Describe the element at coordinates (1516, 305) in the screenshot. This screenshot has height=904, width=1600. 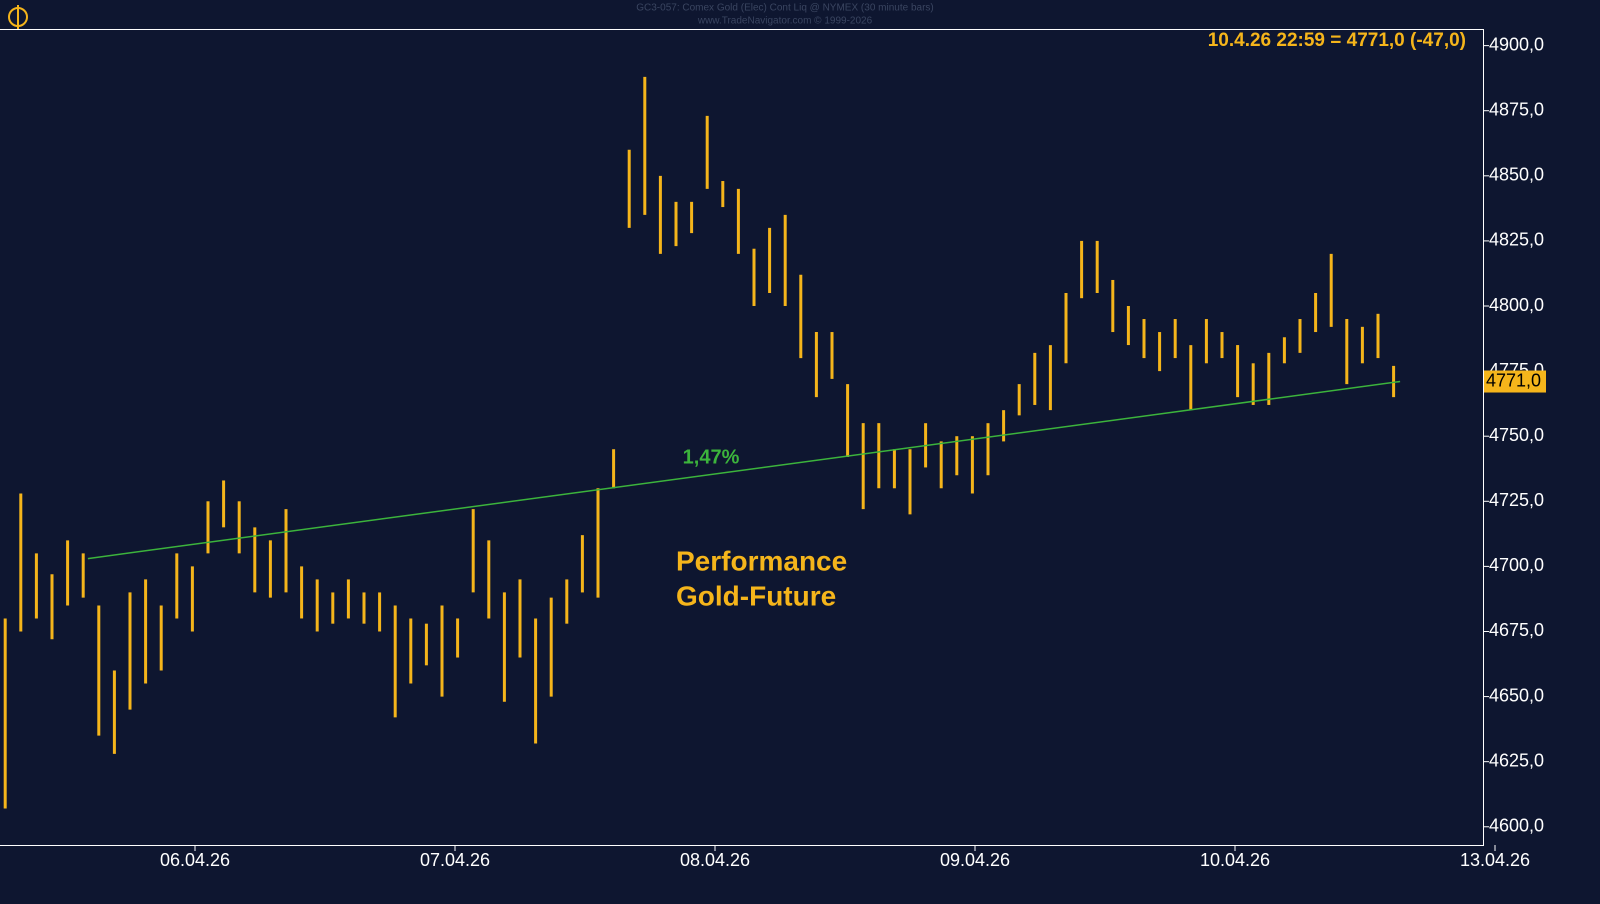
I see `y-tick-label: 4800,0` at that location.